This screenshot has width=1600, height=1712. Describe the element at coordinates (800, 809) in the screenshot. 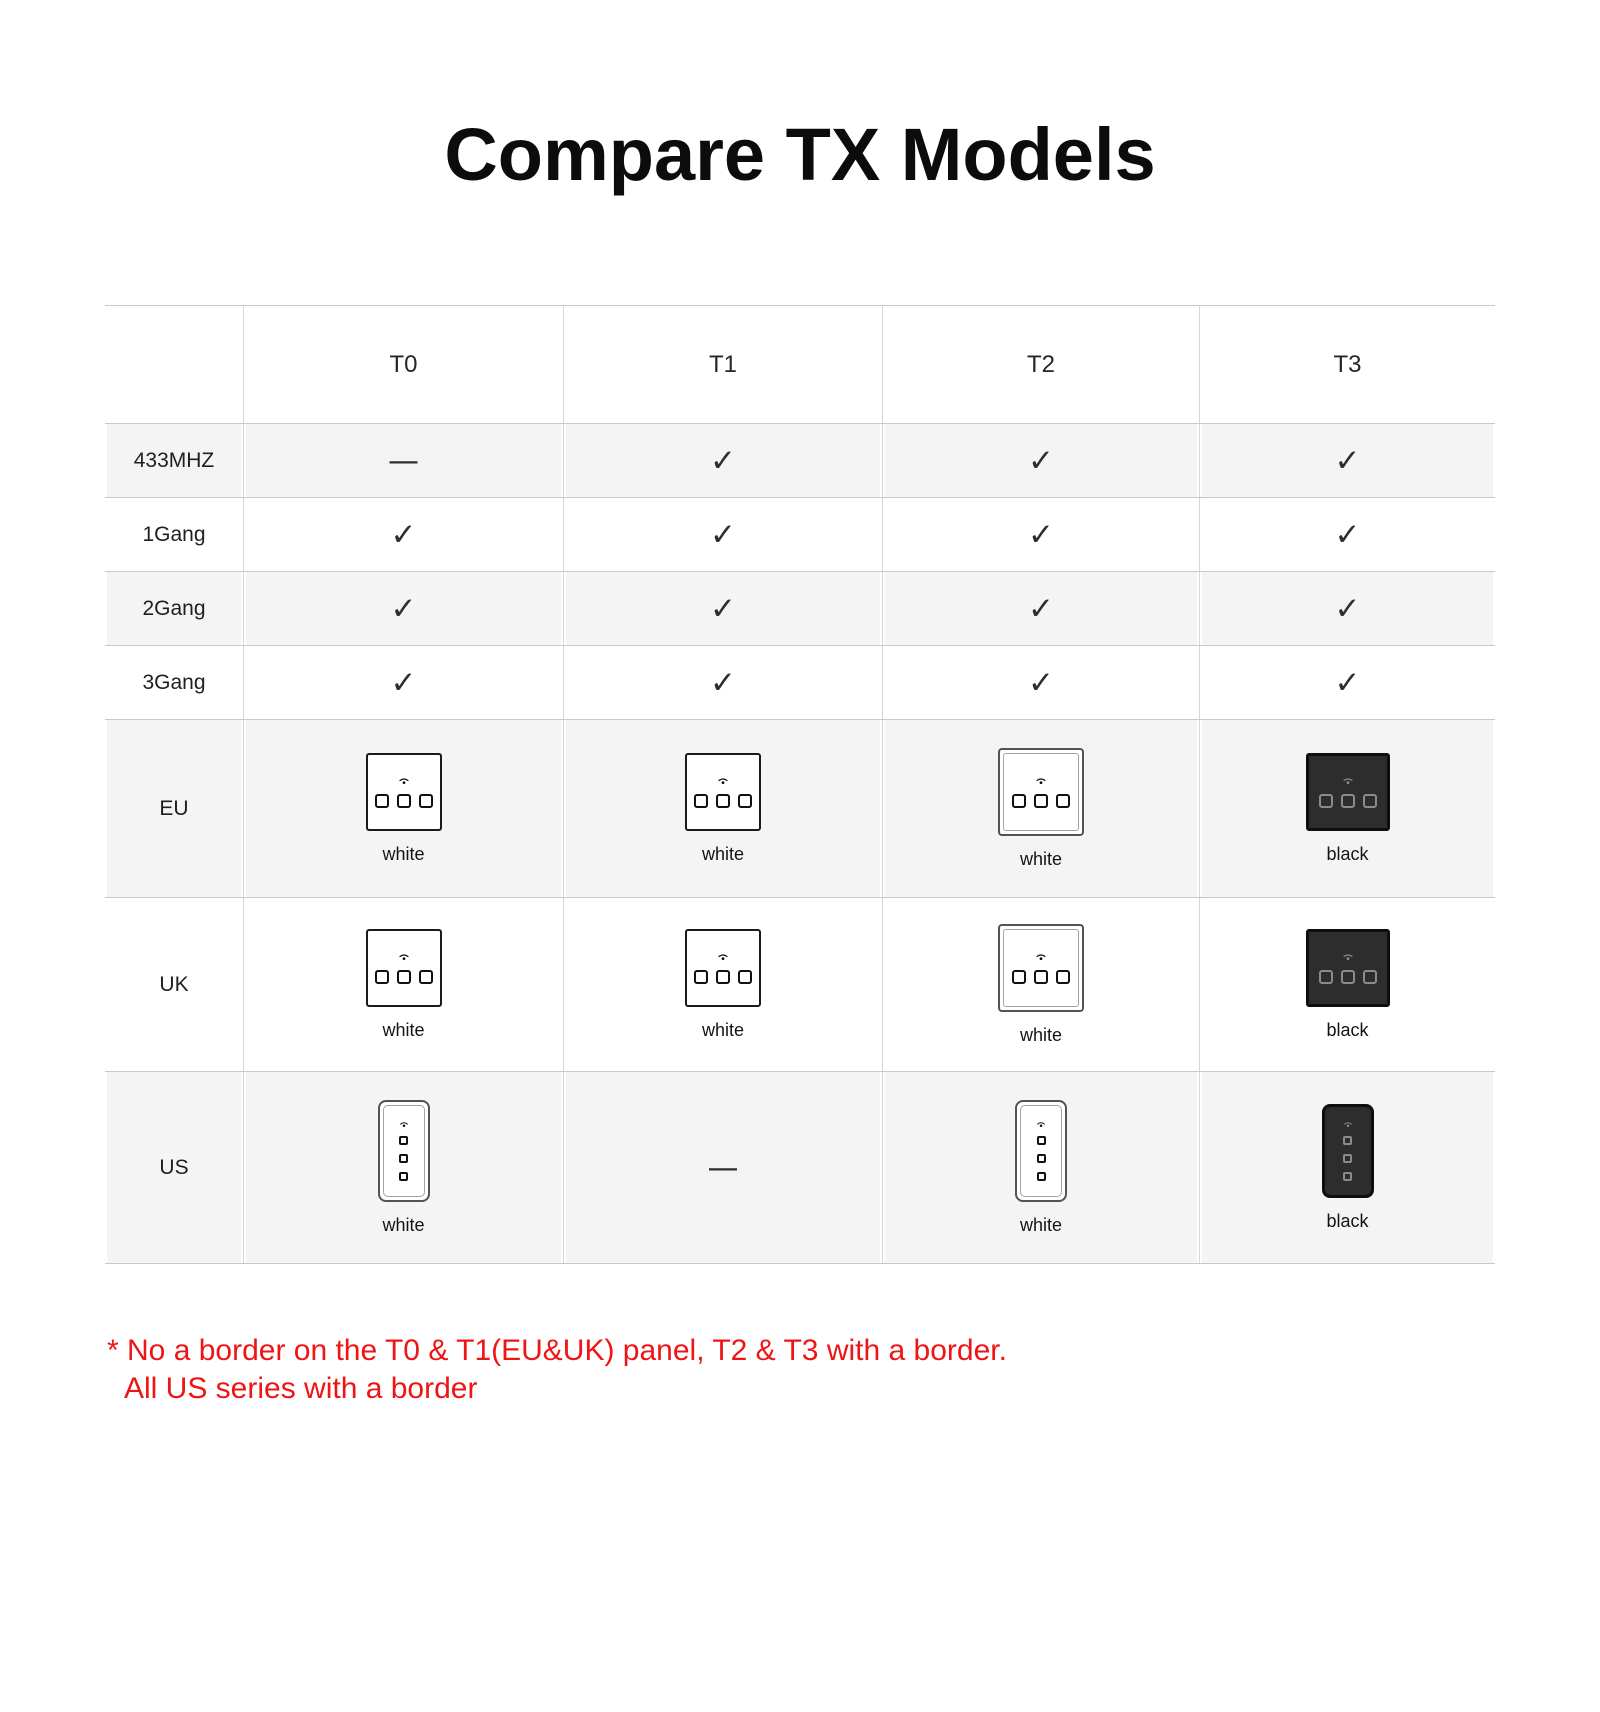

I see `panel-row-eu: EU white white` at that location.